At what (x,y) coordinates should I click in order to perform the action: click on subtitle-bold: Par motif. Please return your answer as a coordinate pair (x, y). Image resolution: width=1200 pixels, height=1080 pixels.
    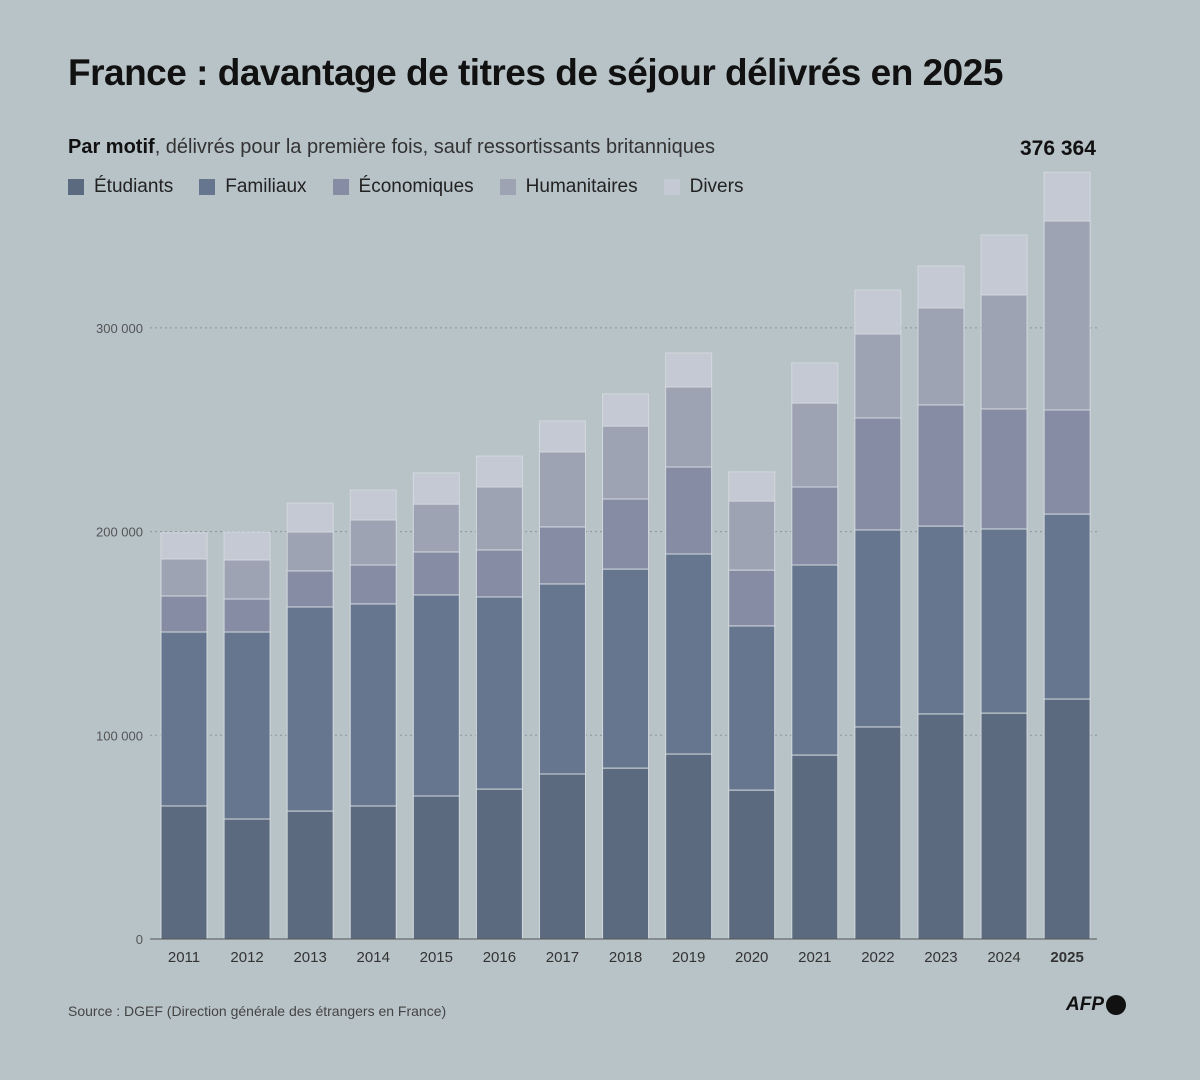
    Looking at the image, I should click on (111, 147).